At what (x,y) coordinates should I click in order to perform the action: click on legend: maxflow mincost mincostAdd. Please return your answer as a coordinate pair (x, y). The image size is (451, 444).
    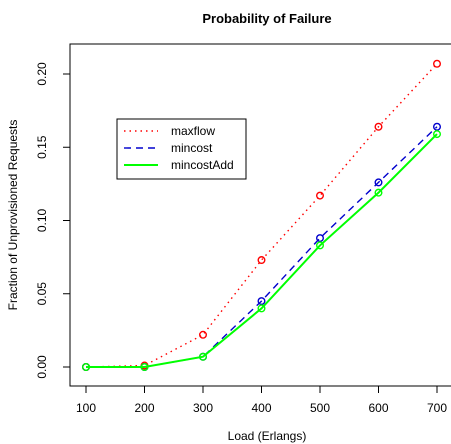
    Looking at the image, I should click on (181, 149).